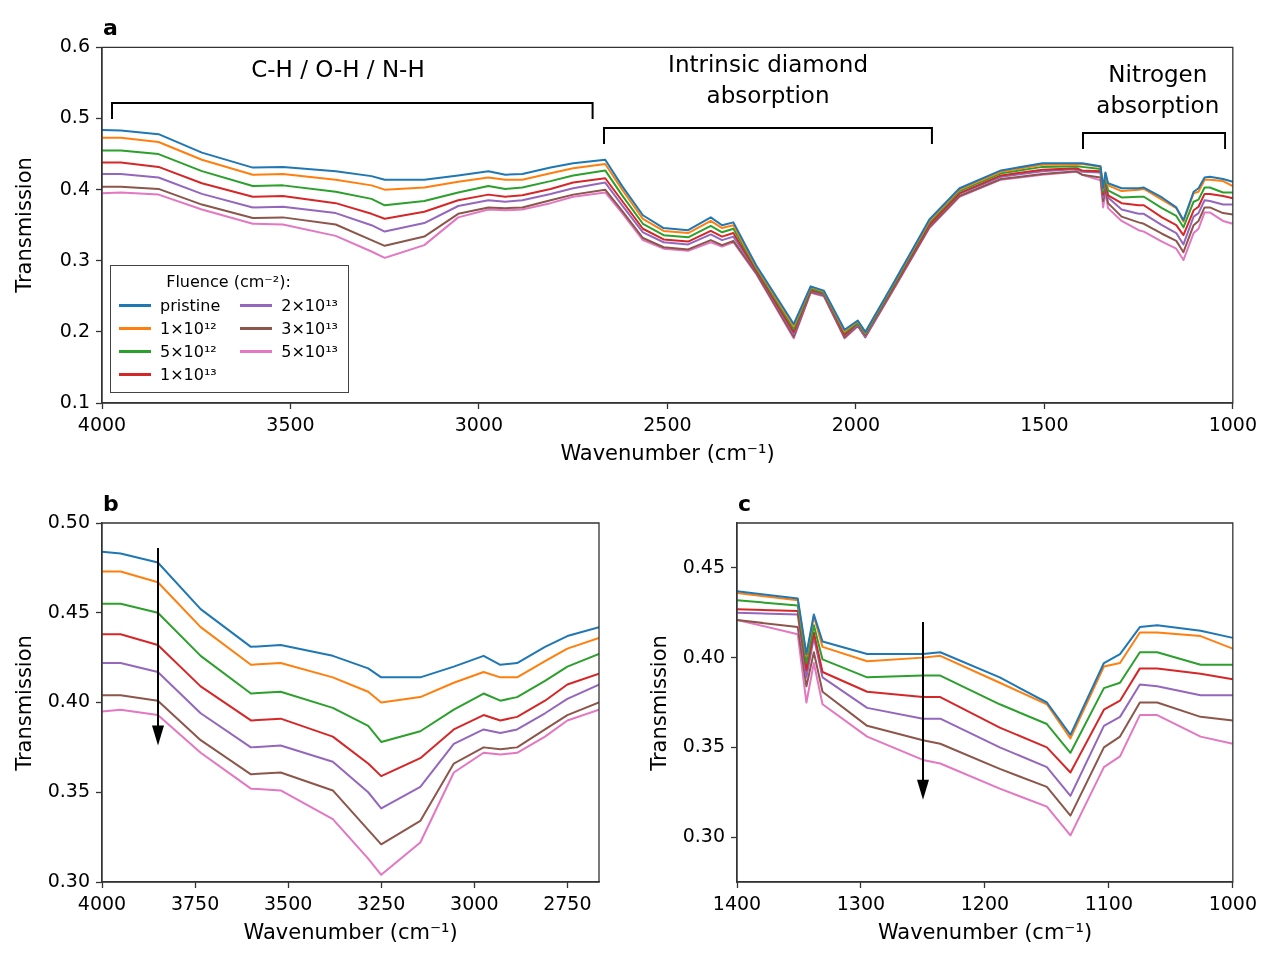  What do you see at coordinates (737, 903) in the screenshot?
I see `x-tick-label: 1400` at bounding box center [737, 903].